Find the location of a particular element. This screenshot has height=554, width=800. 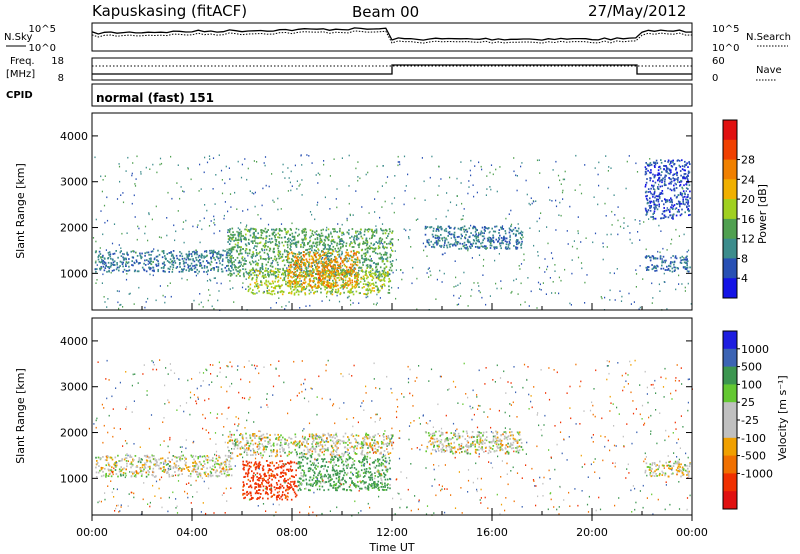

noise-tick-right-top: 10^5 is located at coordinates (725, 29).